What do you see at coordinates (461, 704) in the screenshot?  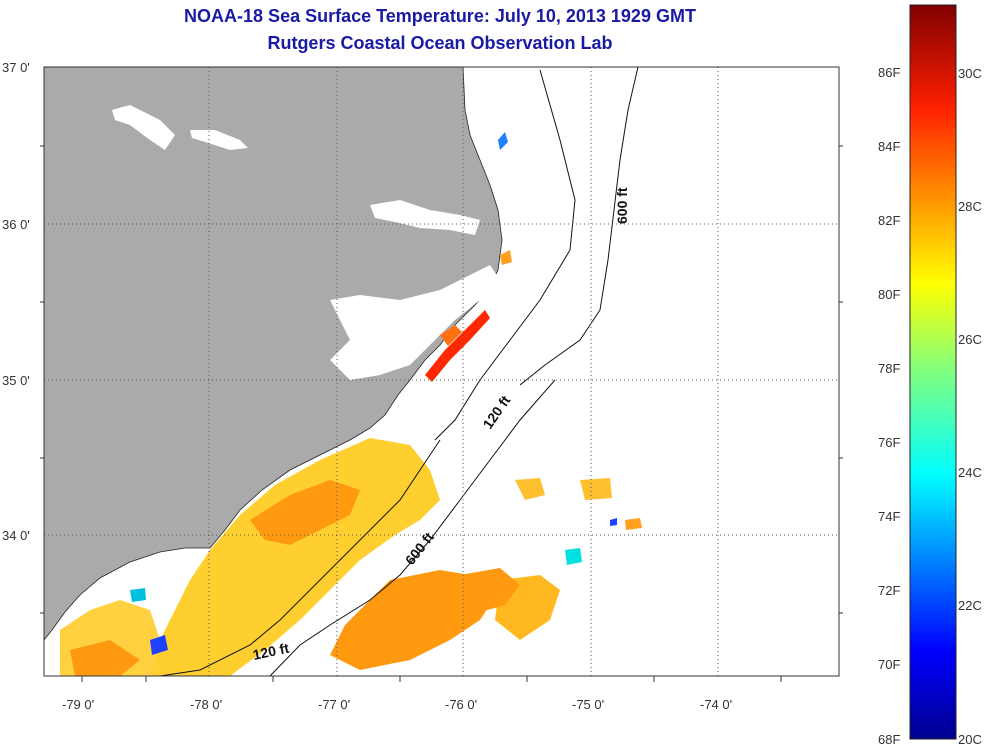 I see `lon-label: -76 0'` at bounding box center [461, 704].